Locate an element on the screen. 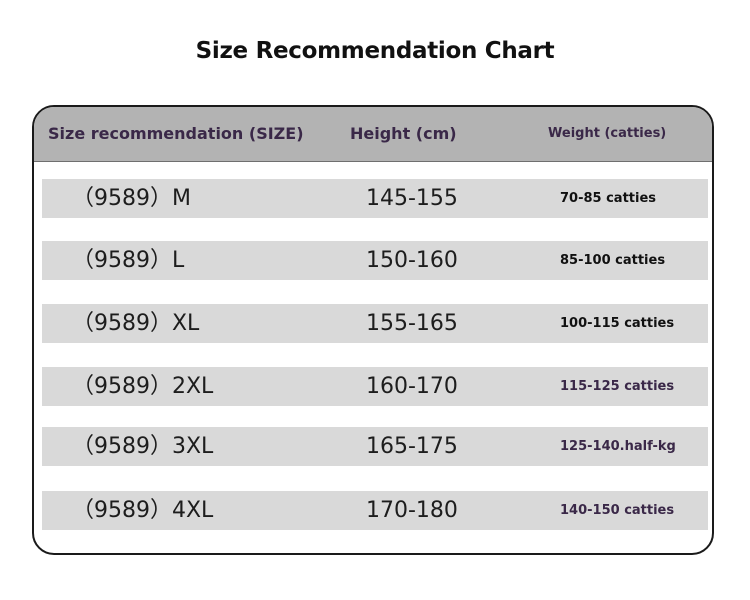  row-size: （9589）L is located at coordinates (128, 260).